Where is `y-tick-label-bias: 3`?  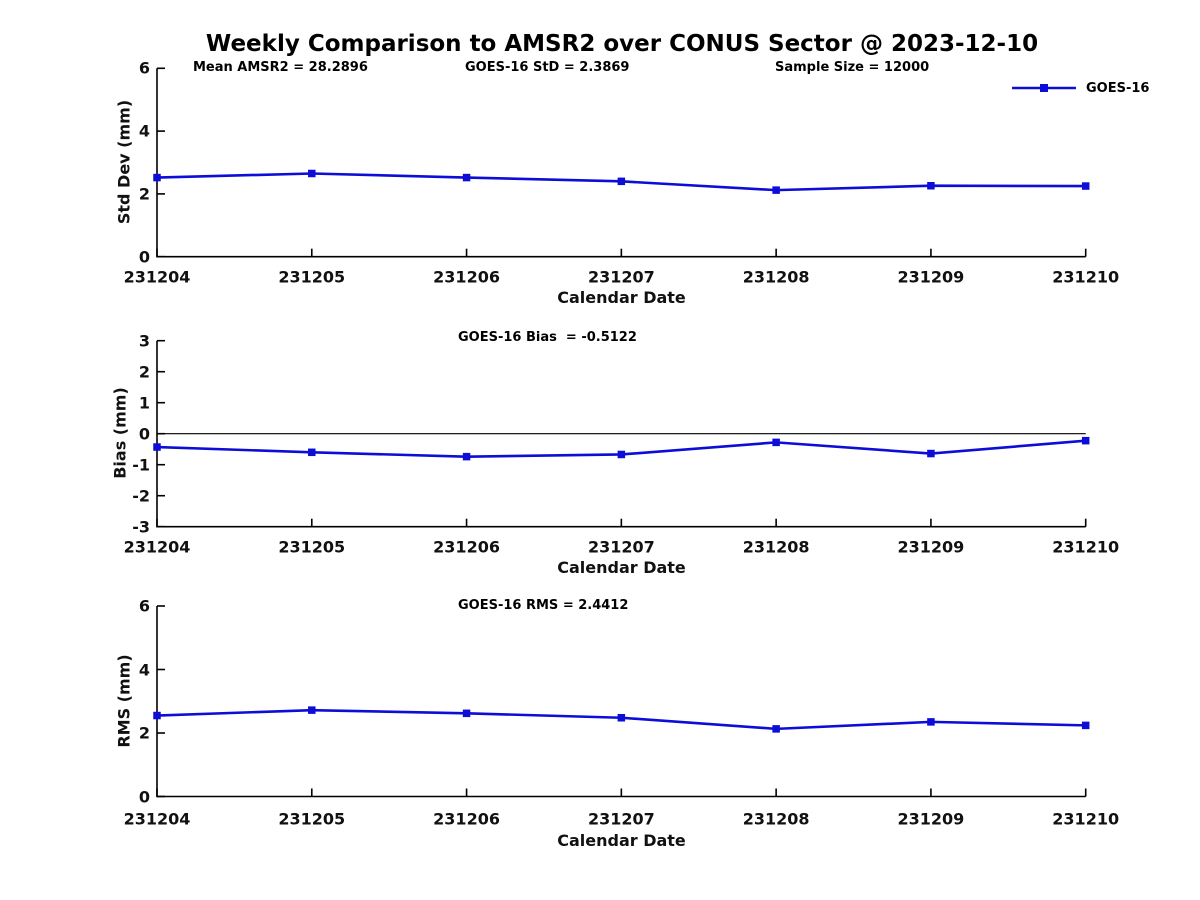
y-tick-label-bias: 3 is located at coordinates (144, 341).